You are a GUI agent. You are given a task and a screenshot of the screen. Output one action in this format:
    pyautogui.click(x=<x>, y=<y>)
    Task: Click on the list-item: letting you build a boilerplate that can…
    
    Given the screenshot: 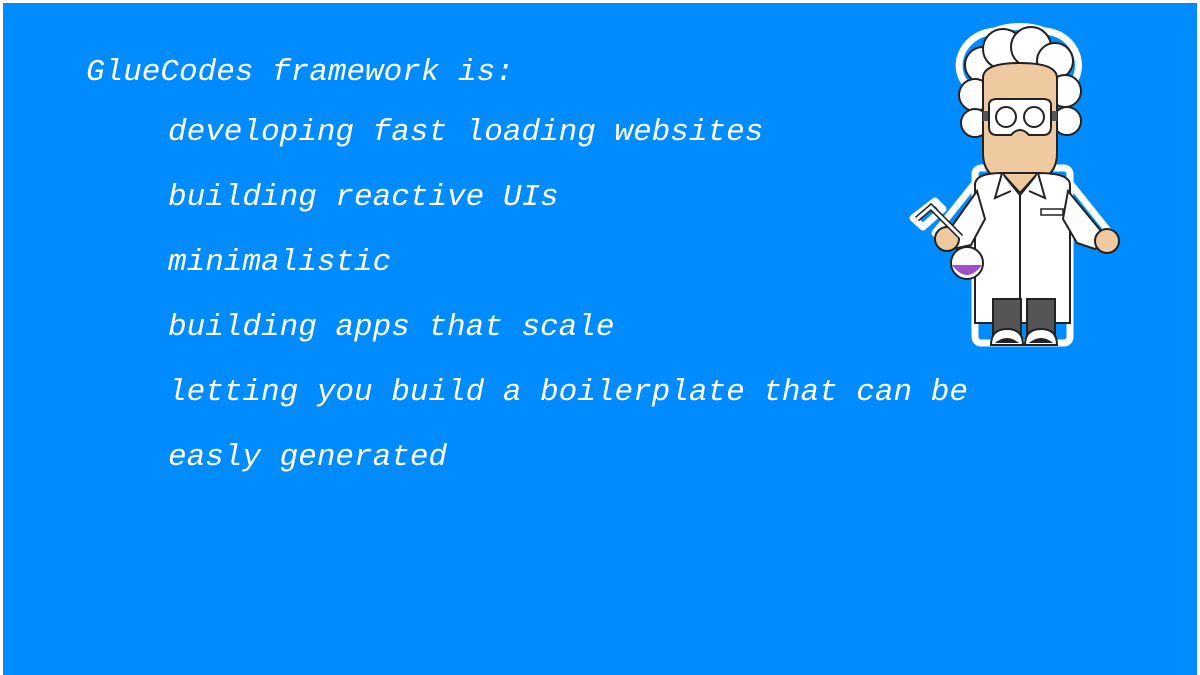 What is the action you would take?
    pyautogui.click(x=568, y=392)
    